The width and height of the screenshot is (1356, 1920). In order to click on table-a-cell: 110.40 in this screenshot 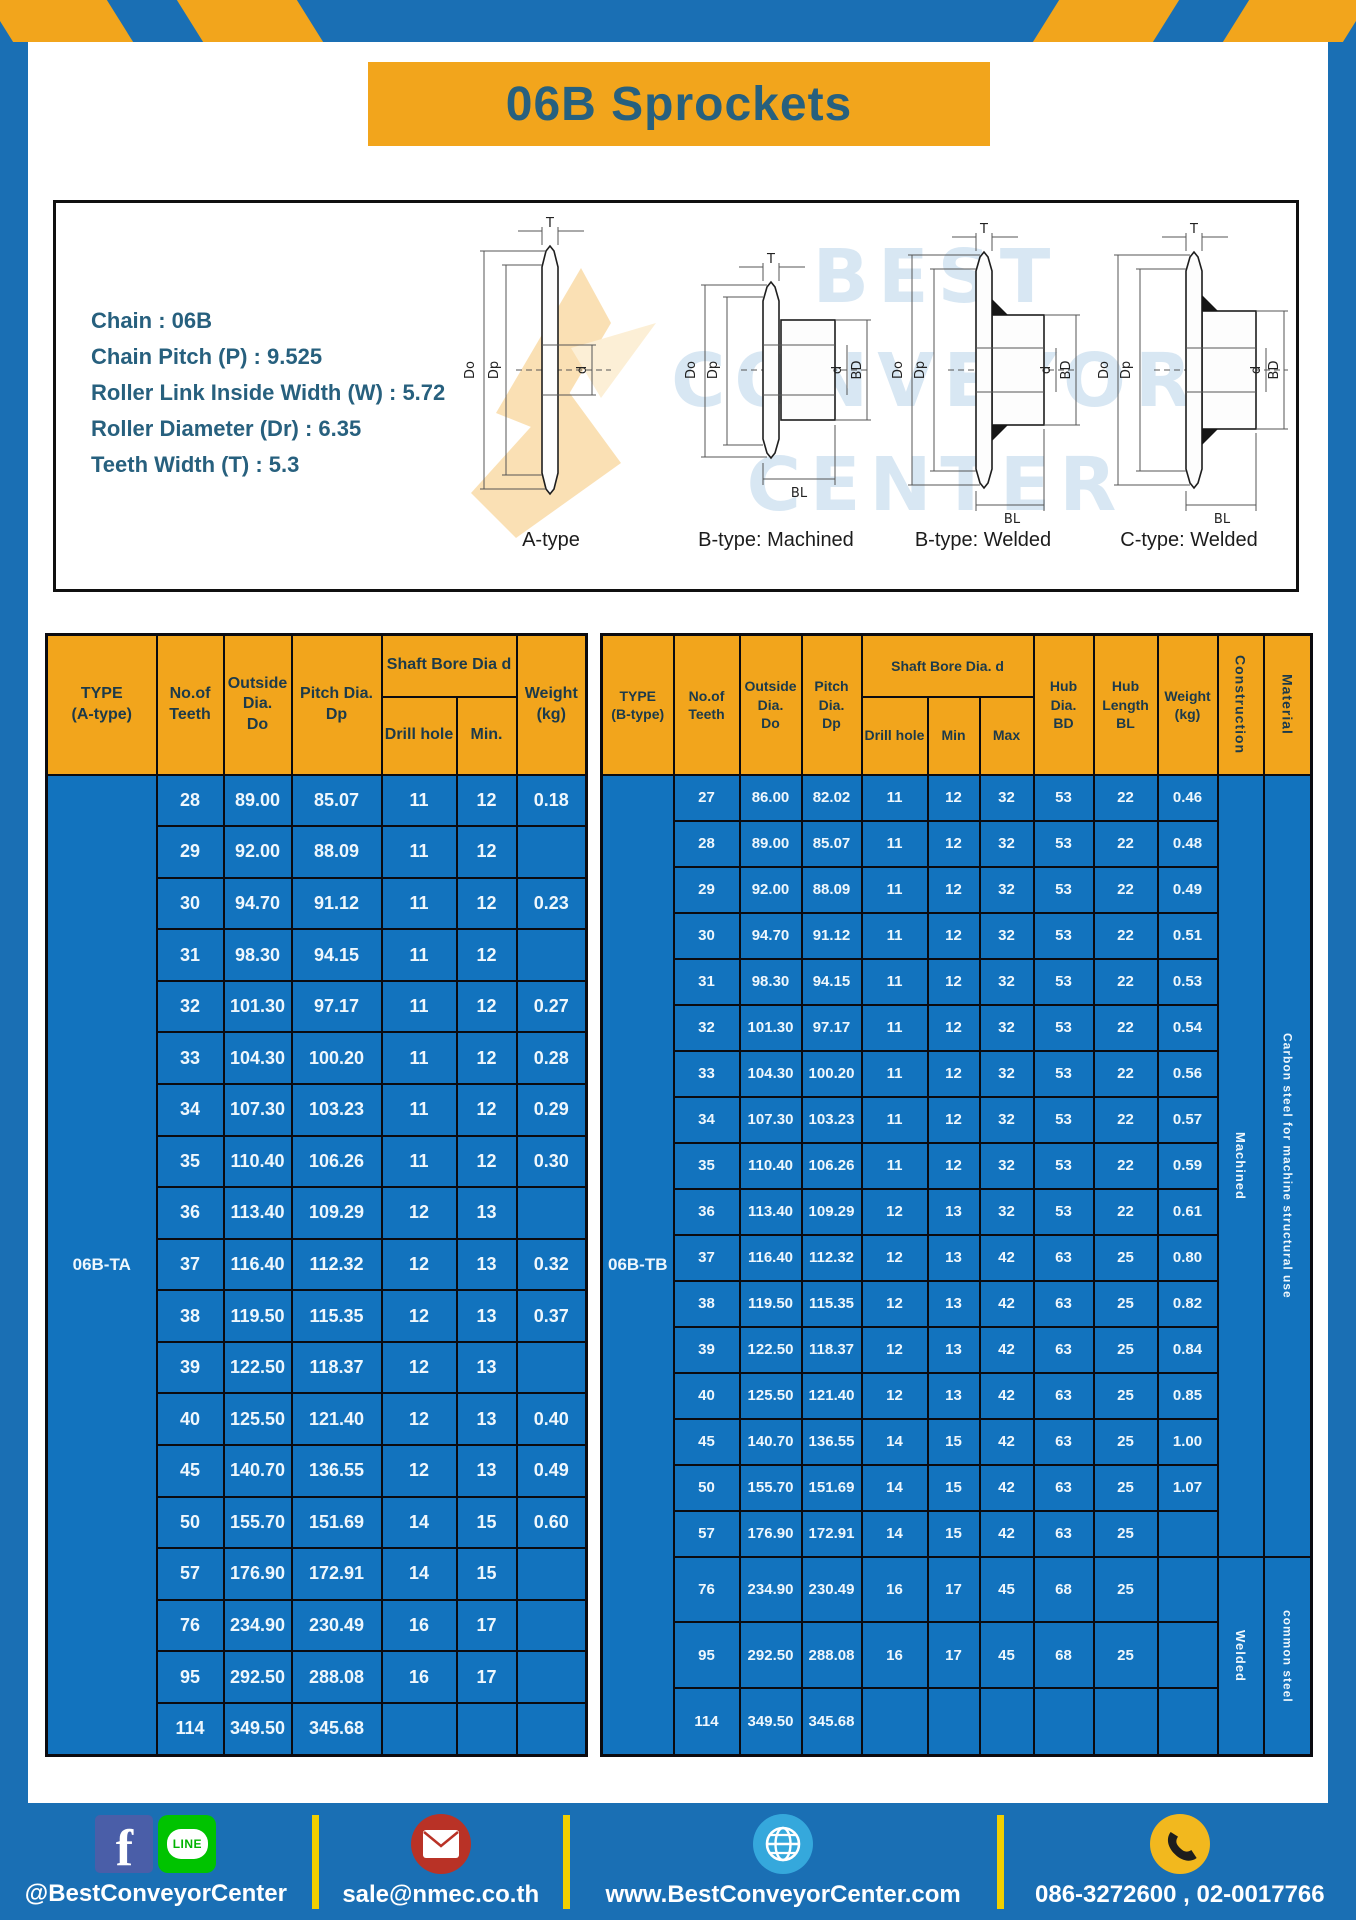, I will do `click(257, 1161)`.